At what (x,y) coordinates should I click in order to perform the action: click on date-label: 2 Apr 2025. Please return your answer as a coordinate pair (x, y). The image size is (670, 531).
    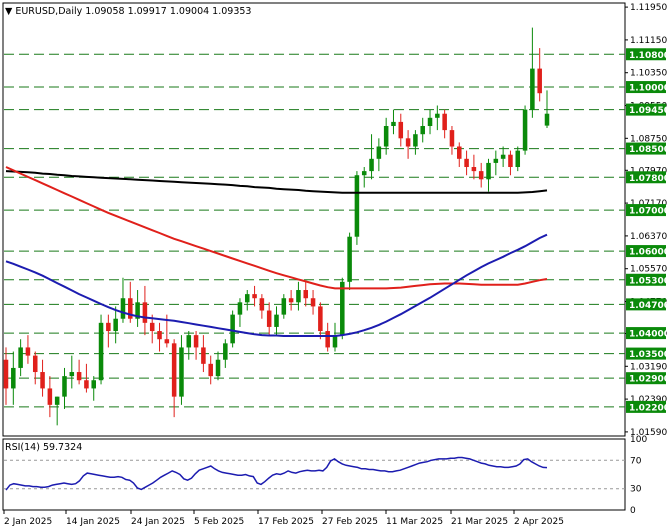
    Looking at the image, I should click on (539, 522).